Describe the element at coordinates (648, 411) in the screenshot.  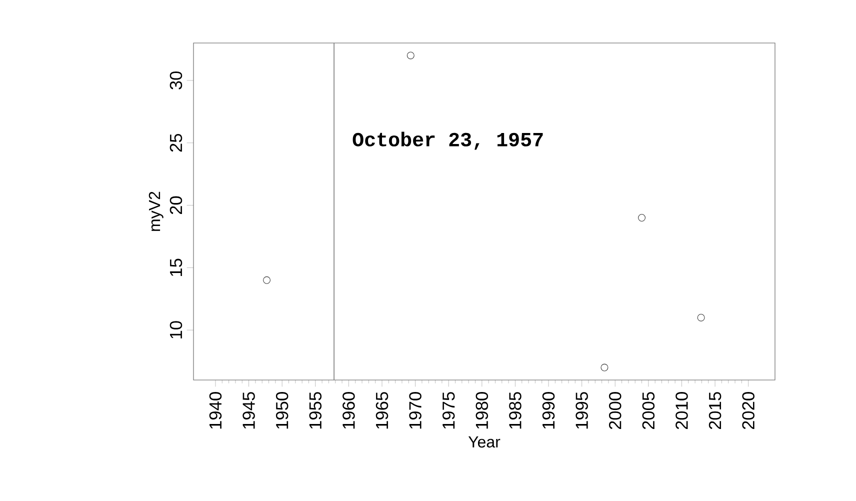
I see `x-tick-label: 2005` at that location.